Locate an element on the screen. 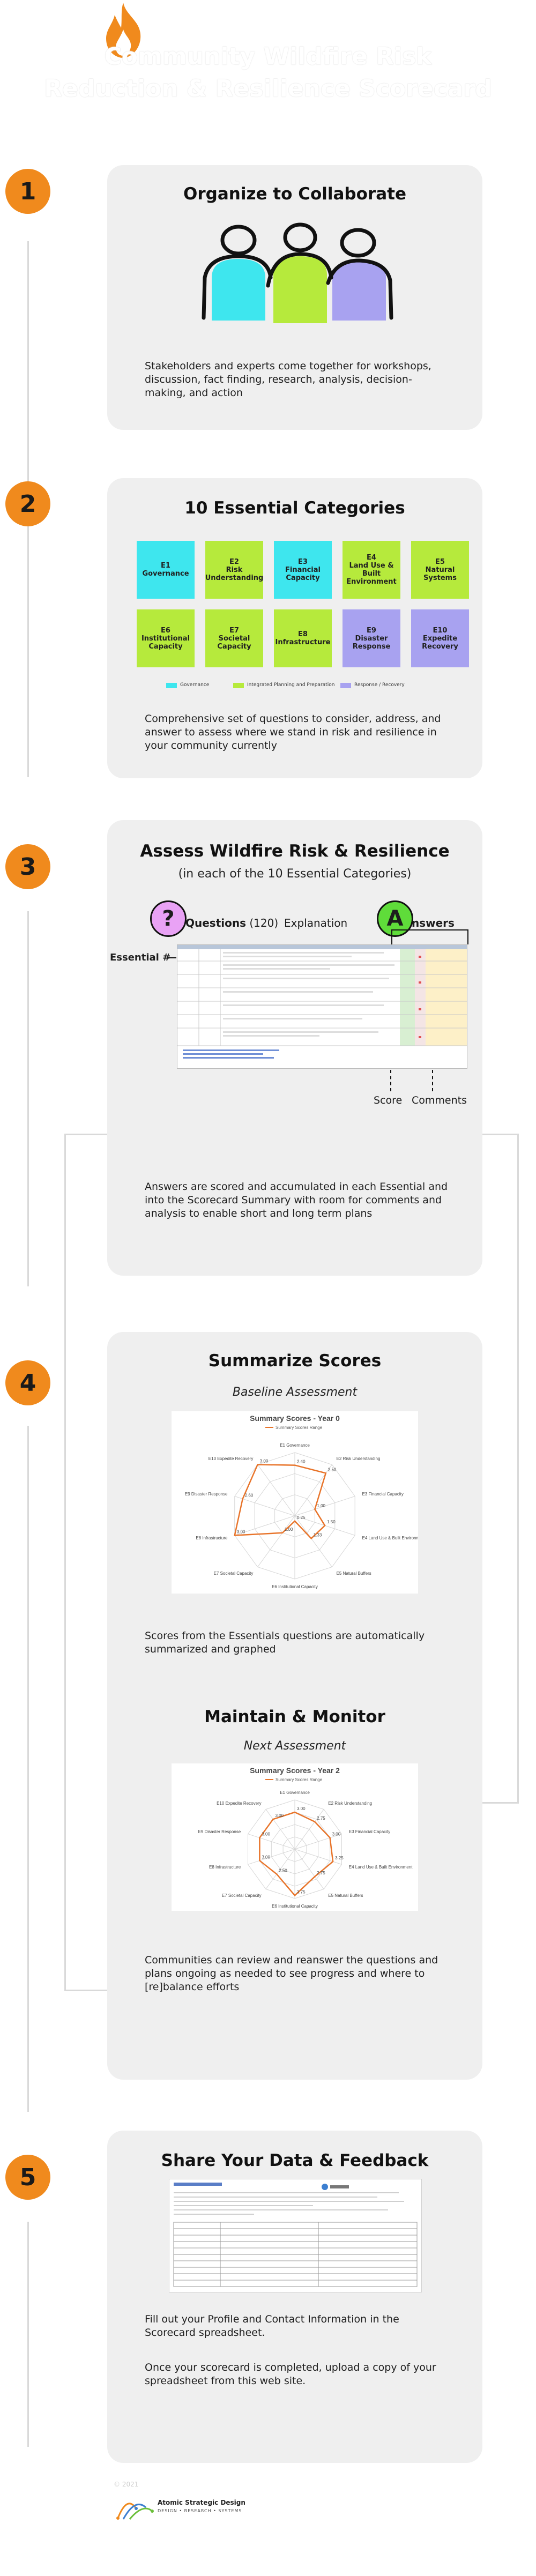  category-tile-e1: E1 Governance is located at coordinates (166, 570).